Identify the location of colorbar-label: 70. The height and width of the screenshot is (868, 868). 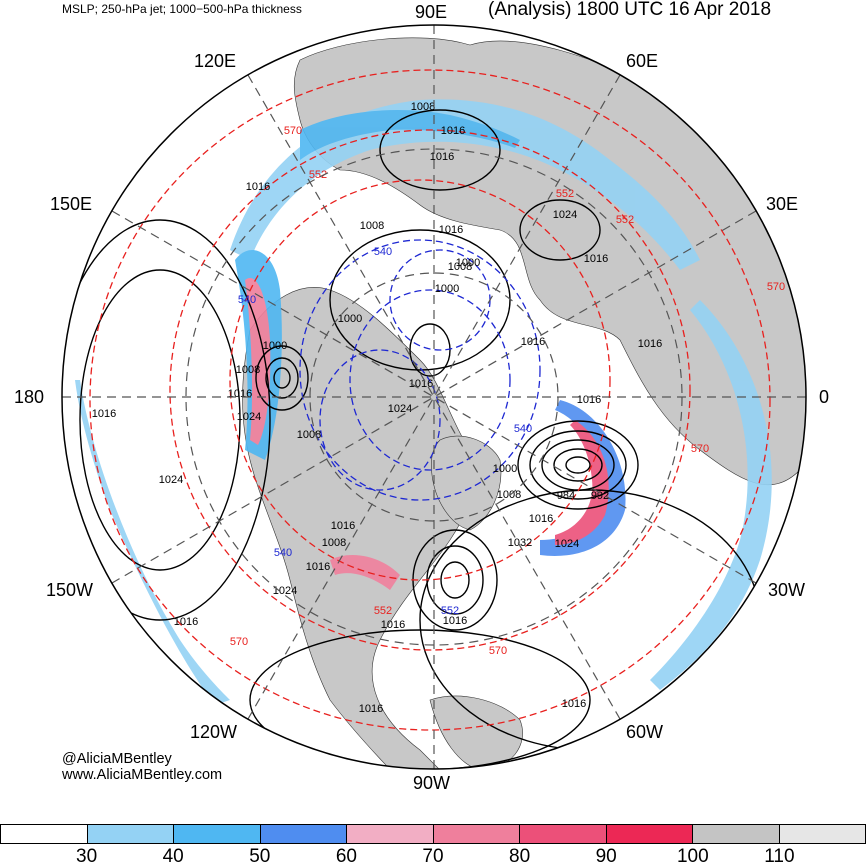
(433, 856).